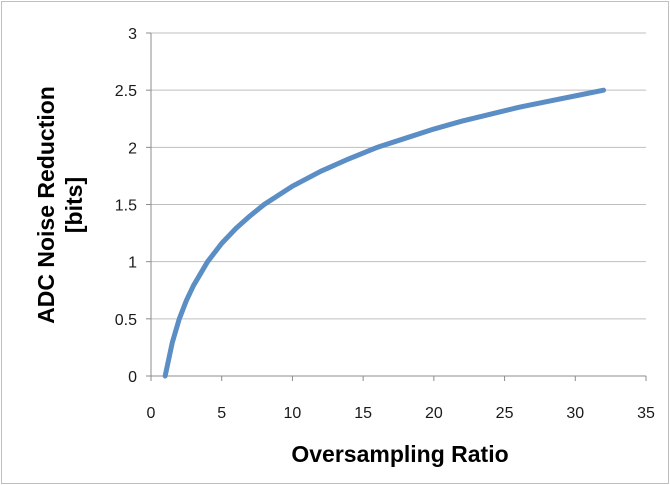 The width and height of the screenshot is (670, 485). Describe the element at coordinates (646, 413) in the screenshot. I see `x-tick-label: 35` at that location.